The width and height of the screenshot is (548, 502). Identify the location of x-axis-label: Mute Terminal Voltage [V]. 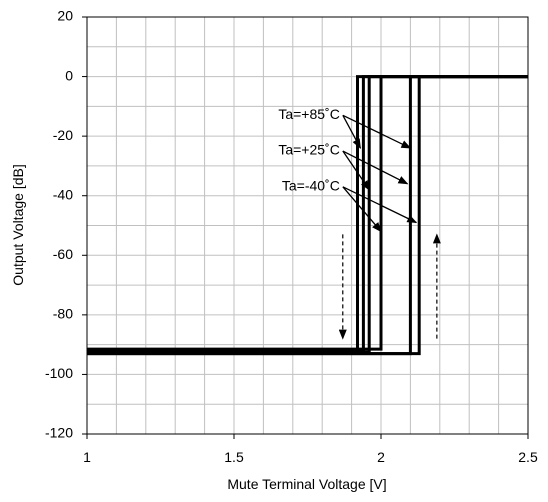
(306, 484).